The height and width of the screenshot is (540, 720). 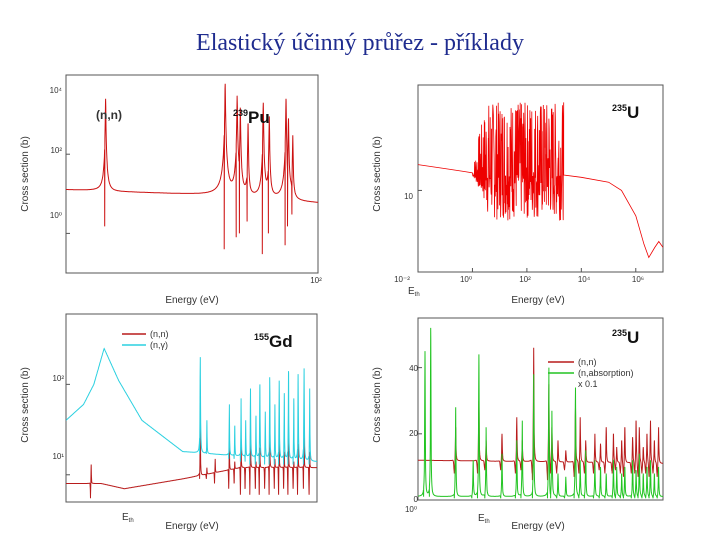 What do you see at coordinates (416, 499) in the screenshot?
I see `y-tick-label: 0` at bounding box center [416, 499].